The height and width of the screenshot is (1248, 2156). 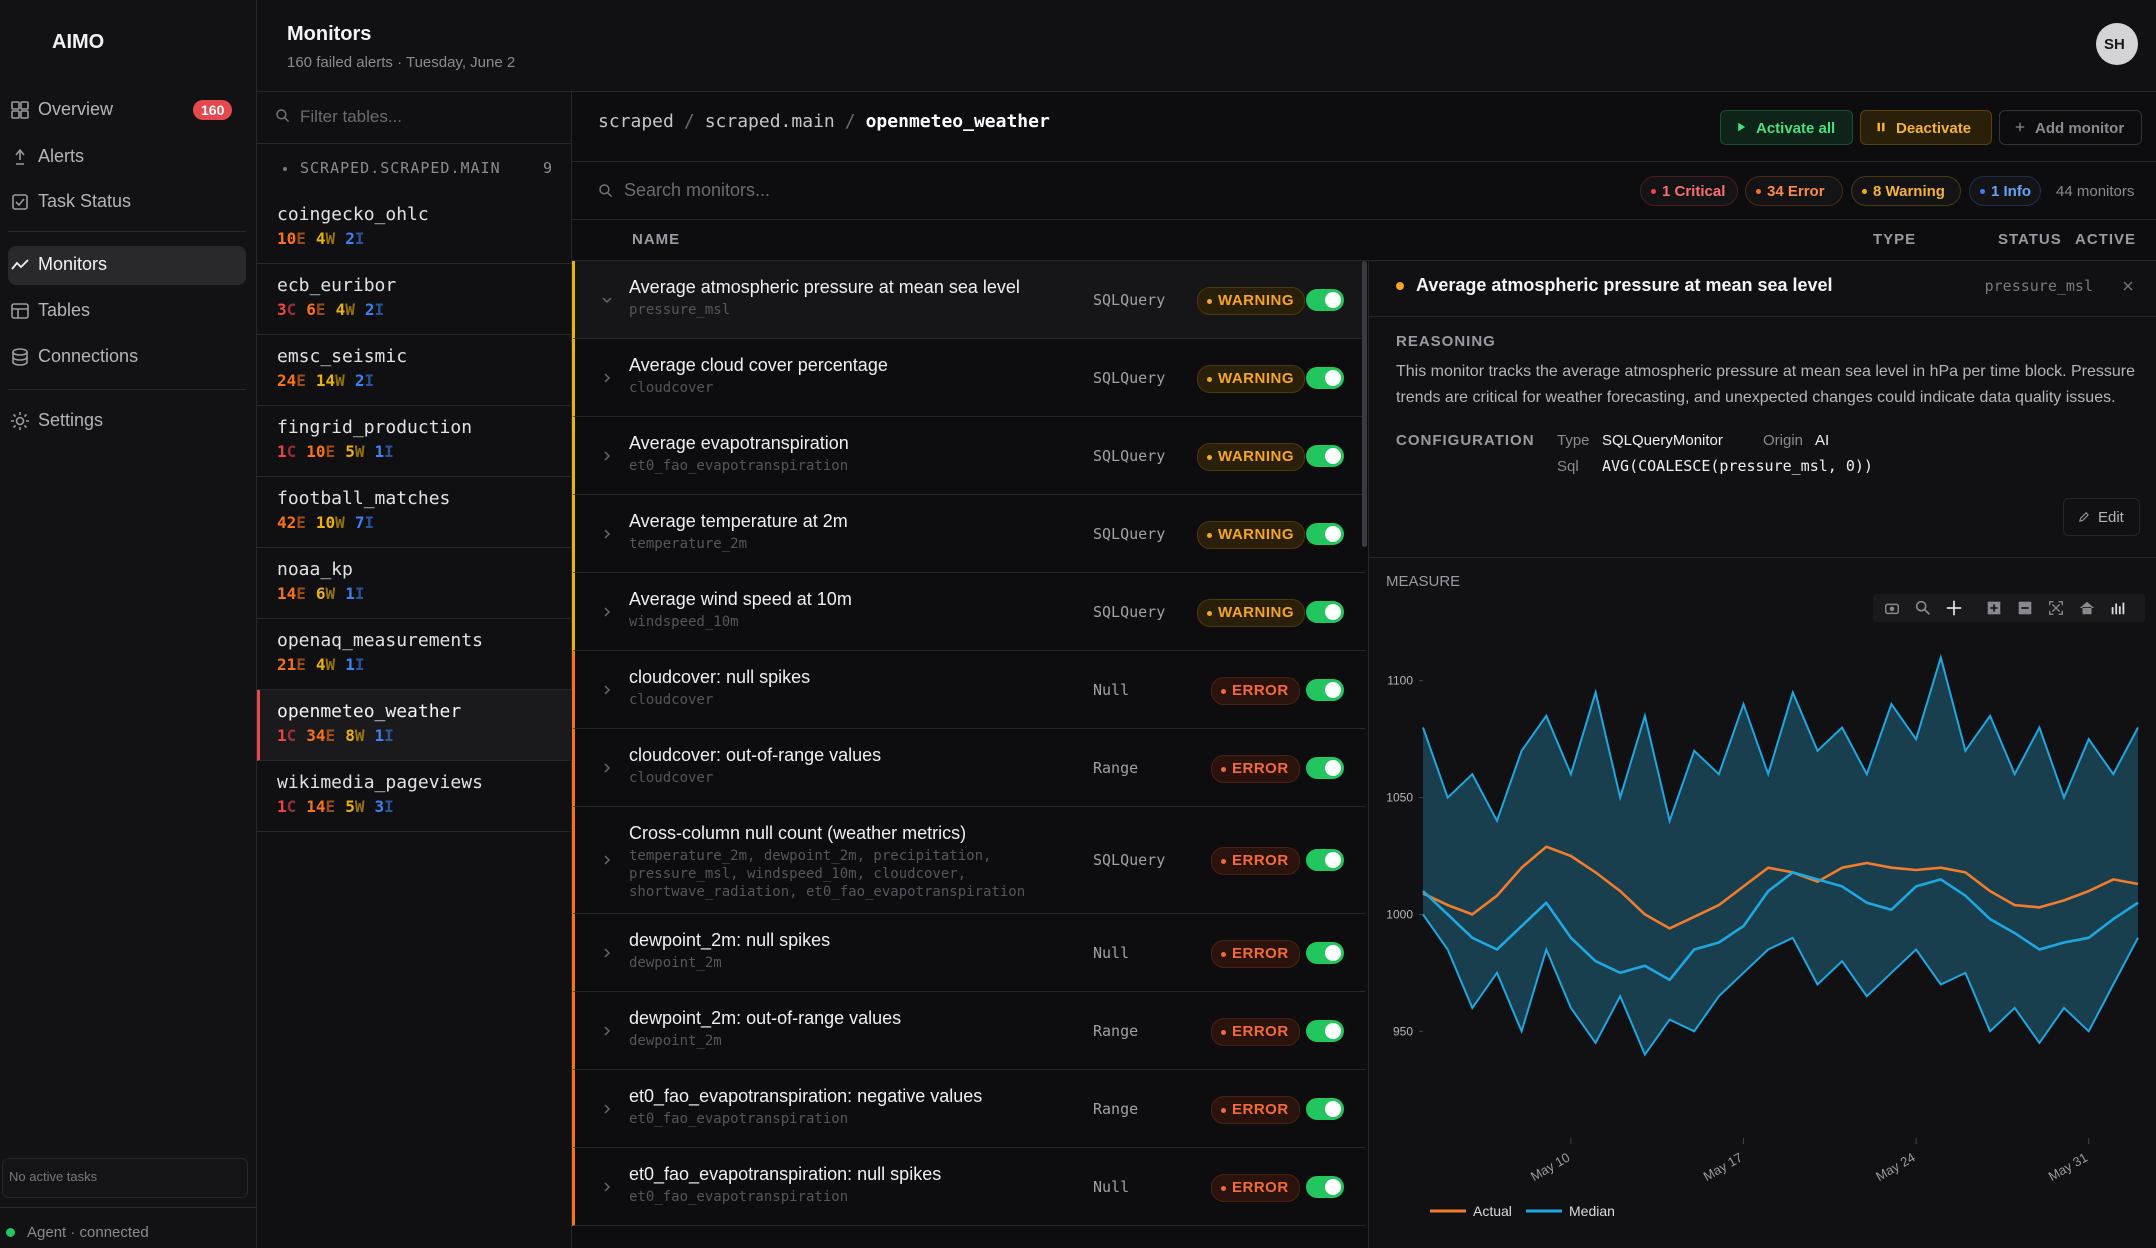 I want to click on page-title: Monitors, so click(x=329, y=34).